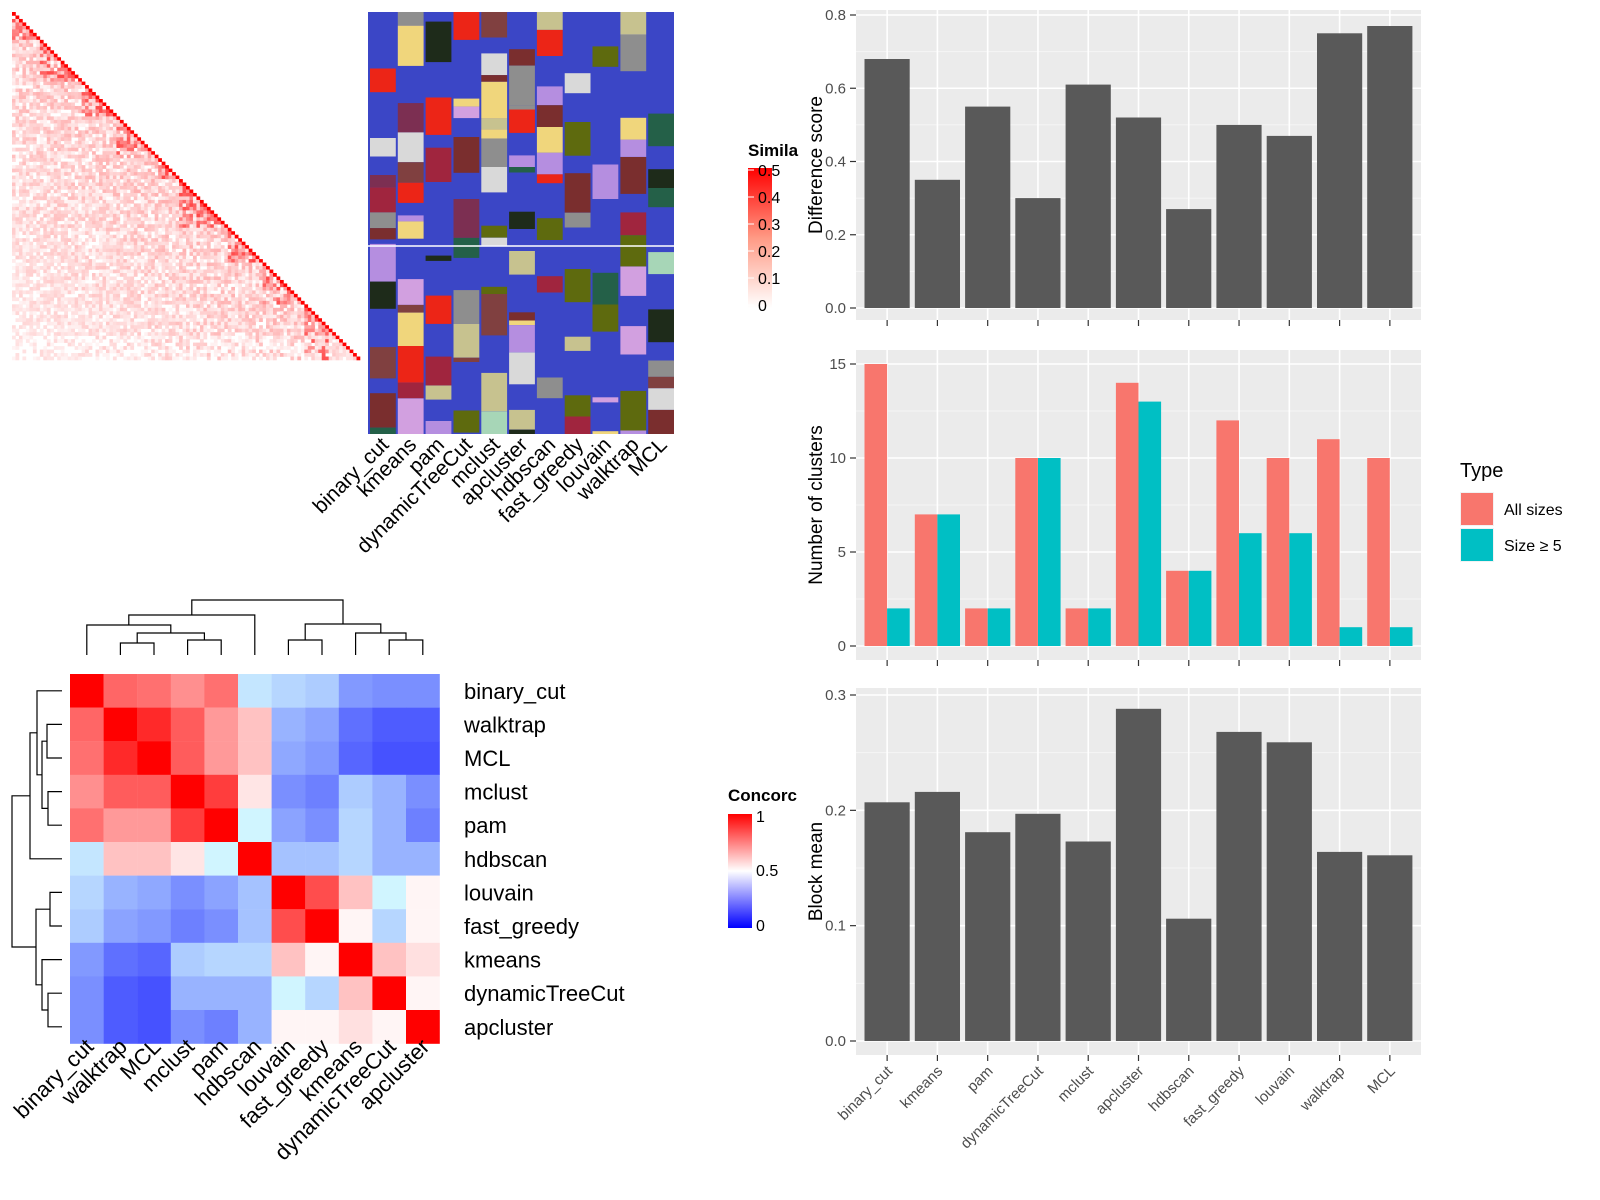 The image size is (1600, 1200). I want to click on dendrogram-branch, so click(192, 634).